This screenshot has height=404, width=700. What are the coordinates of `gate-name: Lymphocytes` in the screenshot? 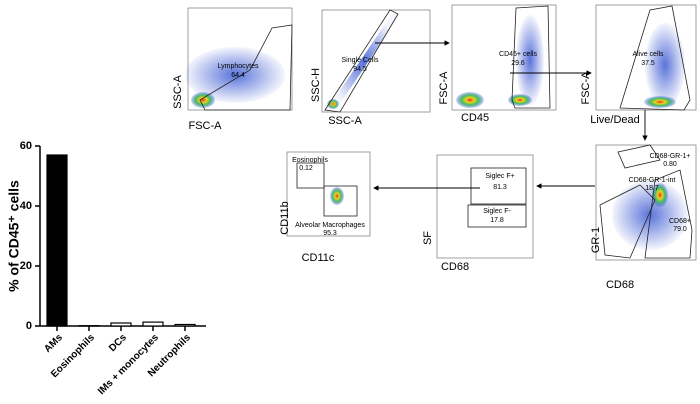 It's located at (238, 66).